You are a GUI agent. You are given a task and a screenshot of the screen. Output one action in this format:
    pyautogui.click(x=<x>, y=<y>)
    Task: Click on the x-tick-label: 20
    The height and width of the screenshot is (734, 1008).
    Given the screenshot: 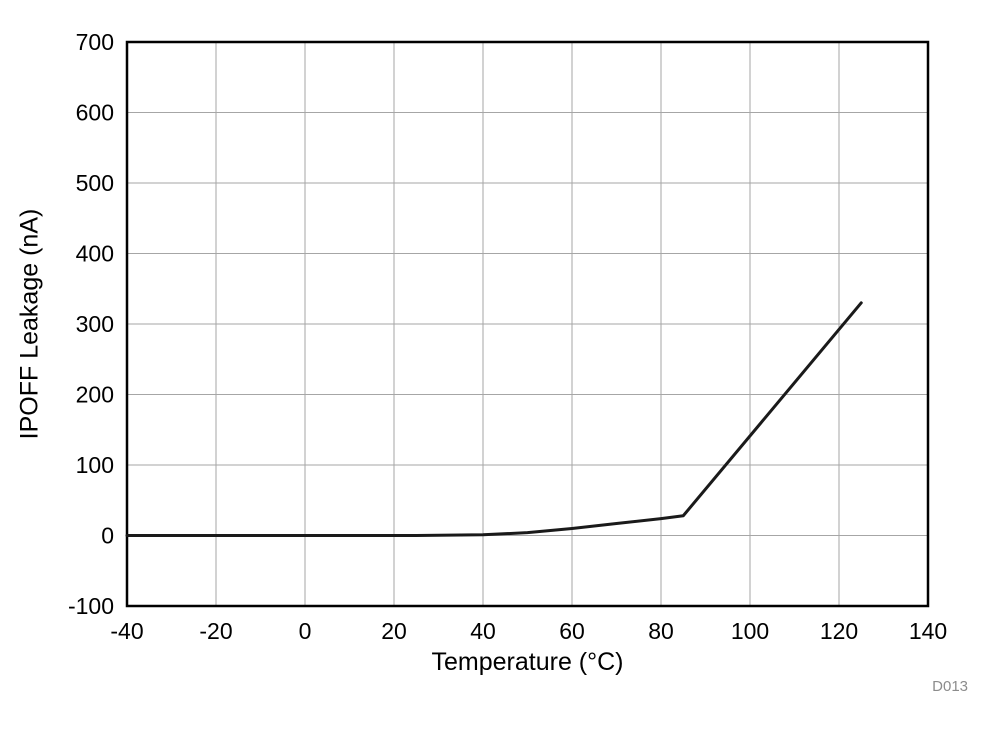 What is the action you would take?
    pyautogui.click(x=394, y=631)
    